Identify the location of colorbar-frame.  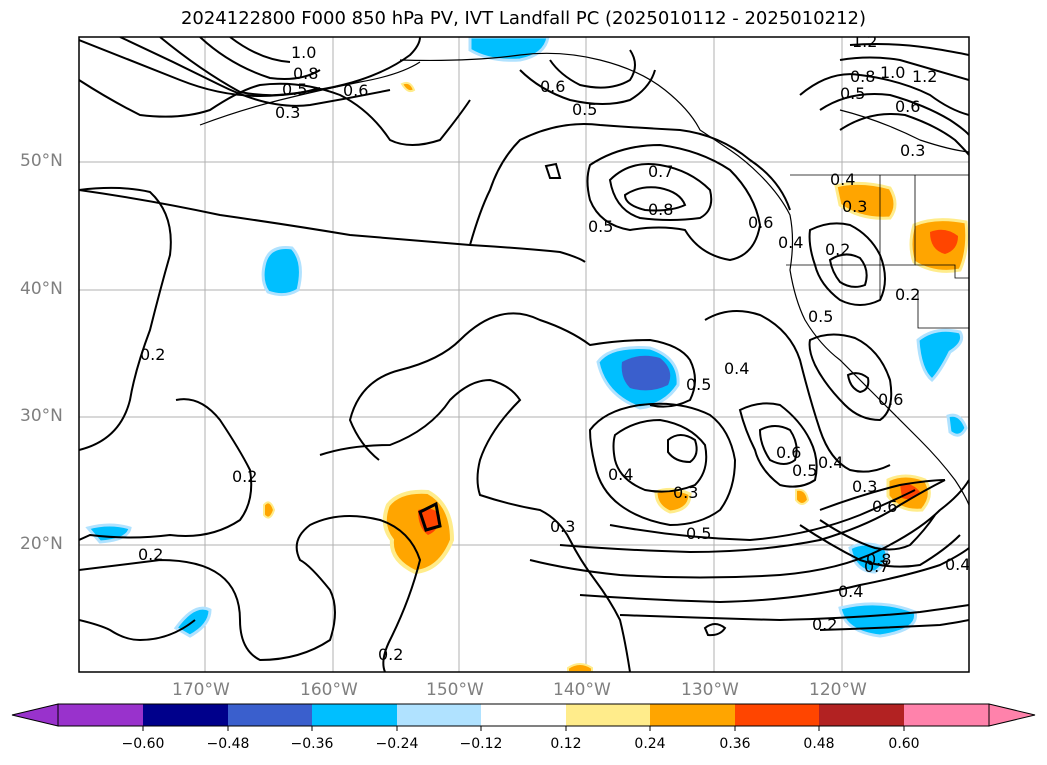
(523, 715).